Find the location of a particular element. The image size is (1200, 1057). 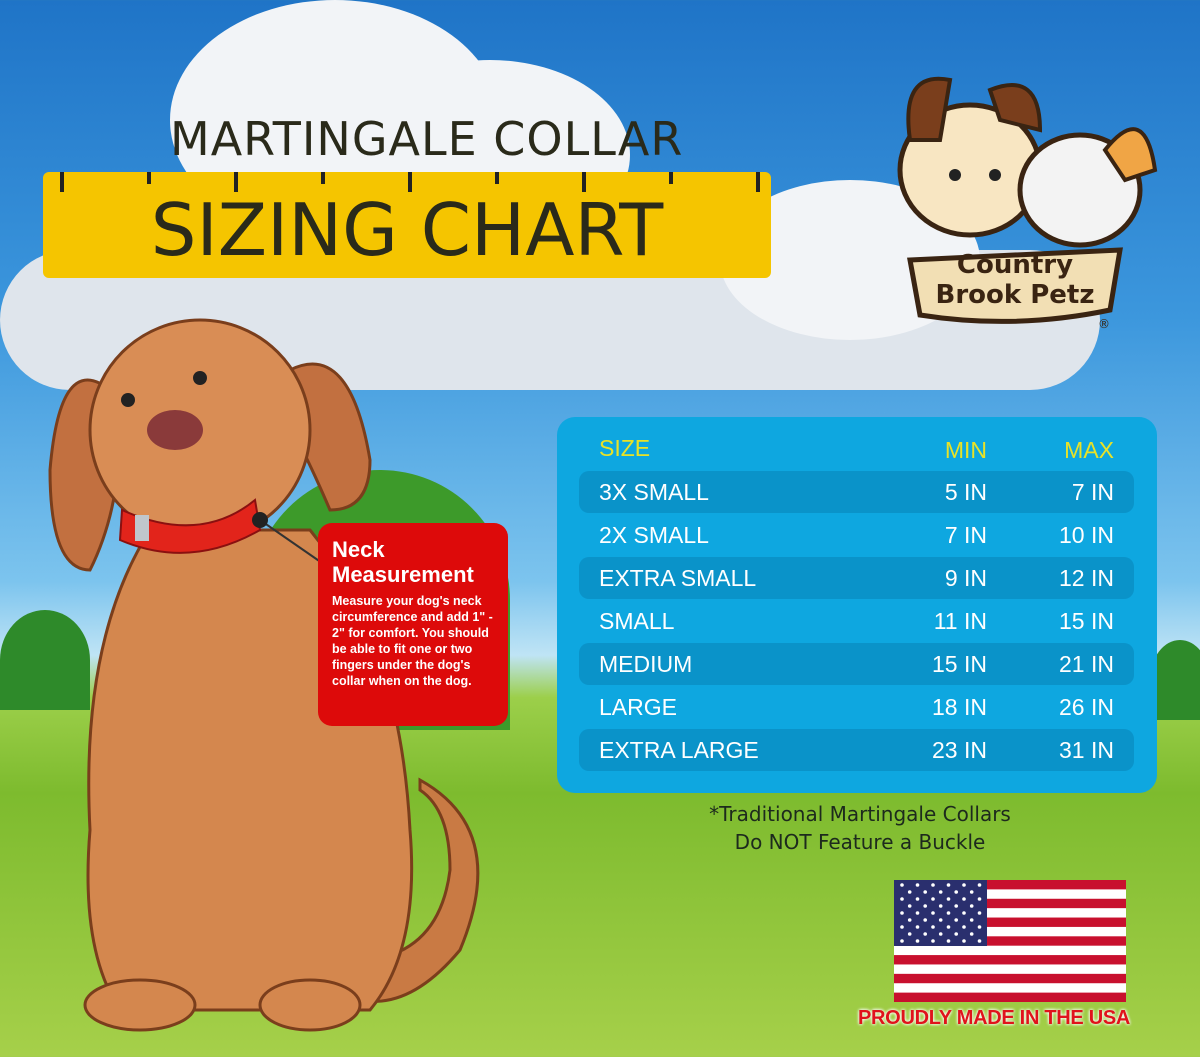

min-cell: 23 IN is located at coordinates (959, 750).